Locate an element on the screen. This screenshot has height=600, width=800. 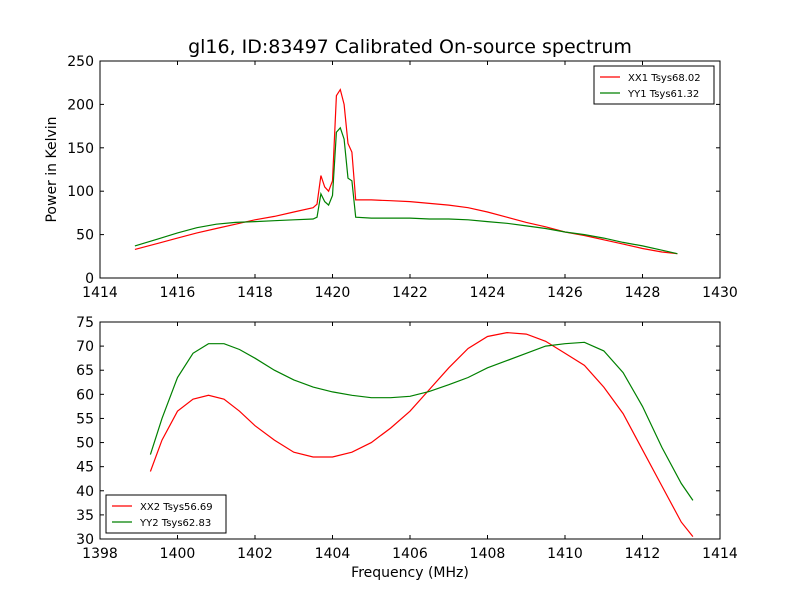
legend-entry: YY2 Tsys62.83 is located at coordinates (175, 523).